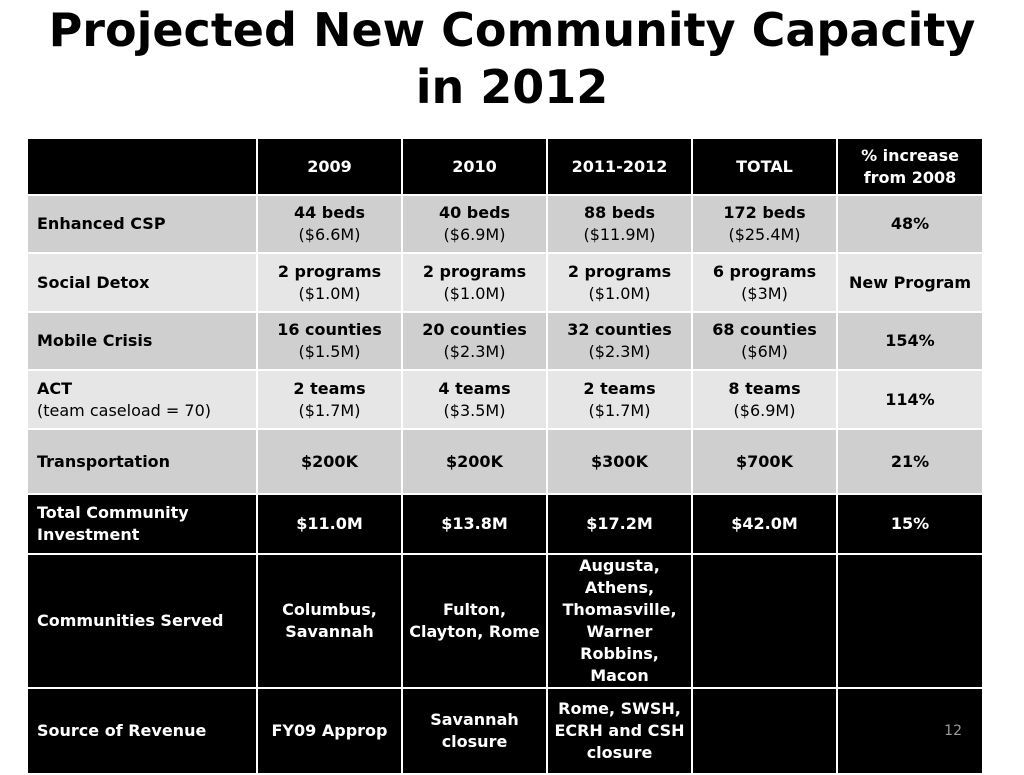 This screenshot has width=1024, height=775. Describe the element at coordinates (329, 234) in the screenshot. I see `cell-sub: ($6.6M)` at that location.